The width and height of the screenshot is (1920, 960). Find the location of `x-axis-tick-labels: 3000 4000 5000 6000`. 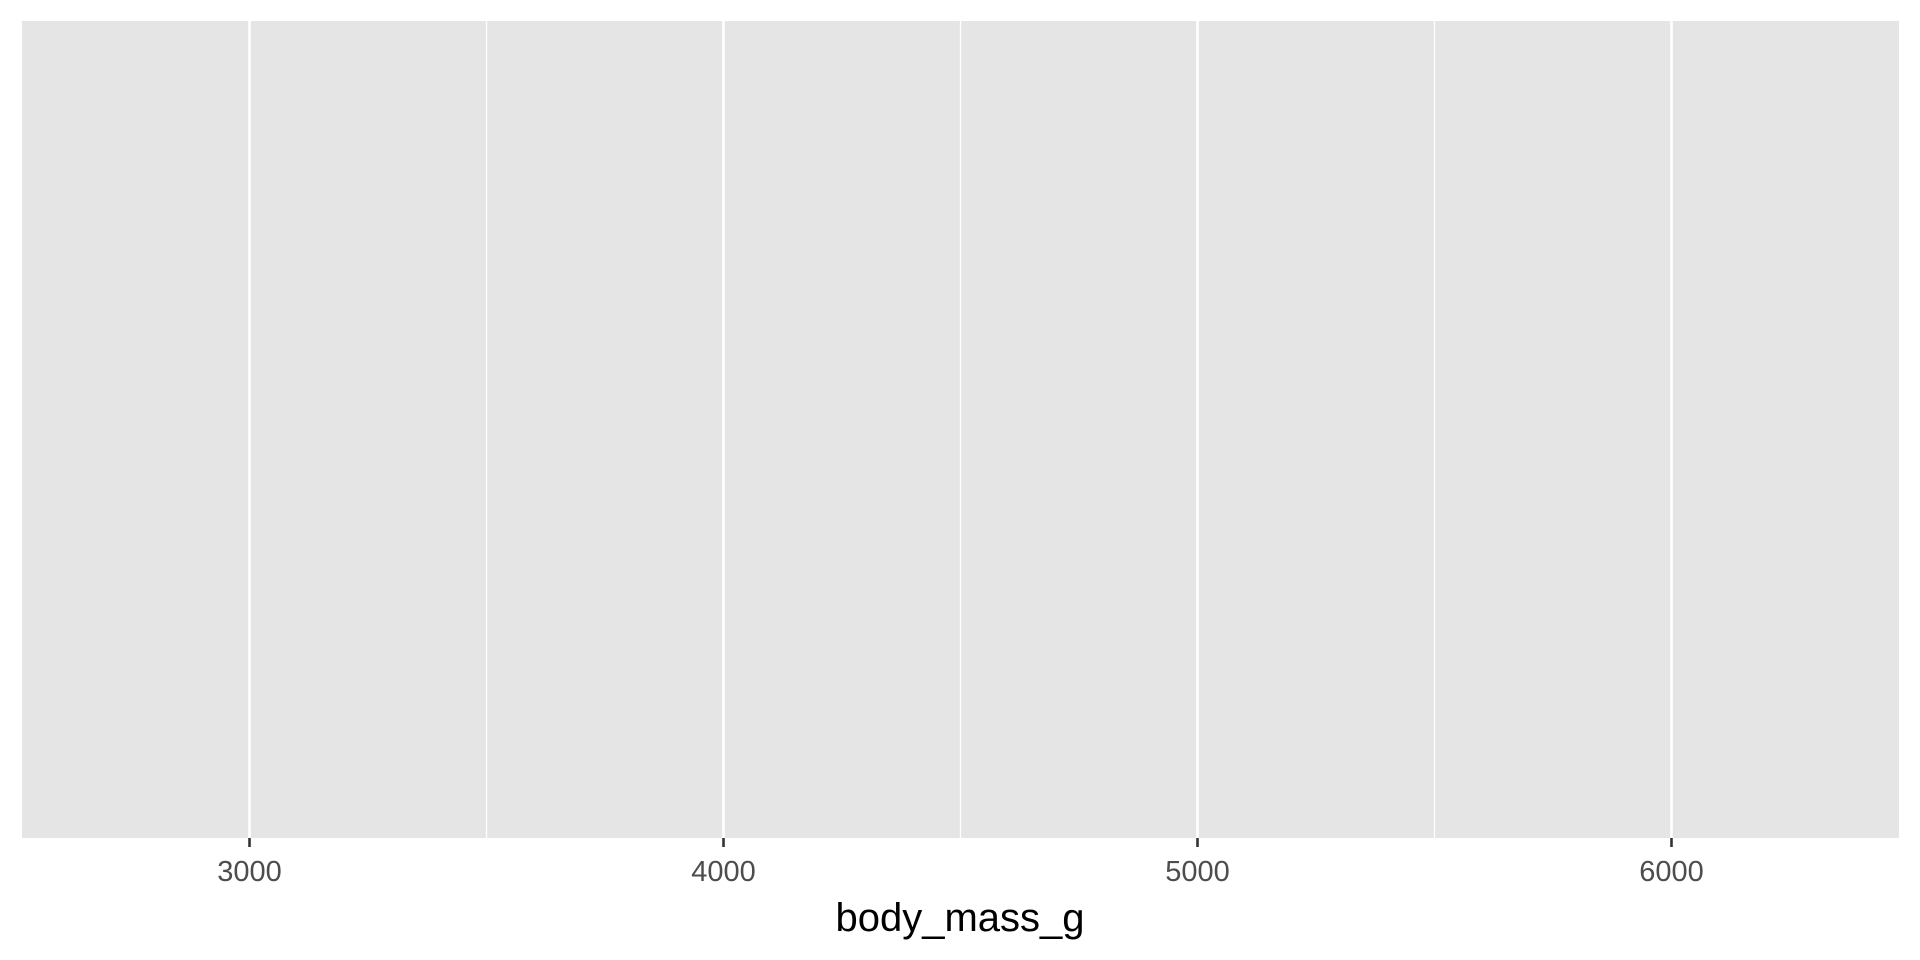

x-axis-tick-labels: 3000 4000 5000 6000 is located at coordinates (960, 872).